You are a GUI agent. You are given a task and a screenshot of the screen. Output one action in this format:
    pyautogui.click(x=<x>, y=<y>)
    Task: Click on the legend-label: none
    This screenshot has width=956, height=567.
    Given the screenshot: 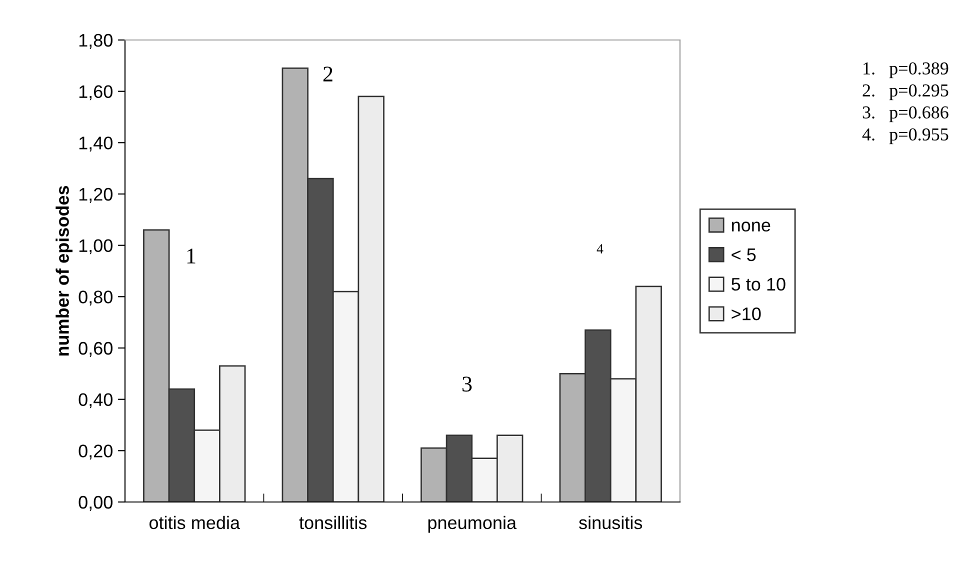 What is the action you would take?
    pyautogui.click(x=751, y=227)
    